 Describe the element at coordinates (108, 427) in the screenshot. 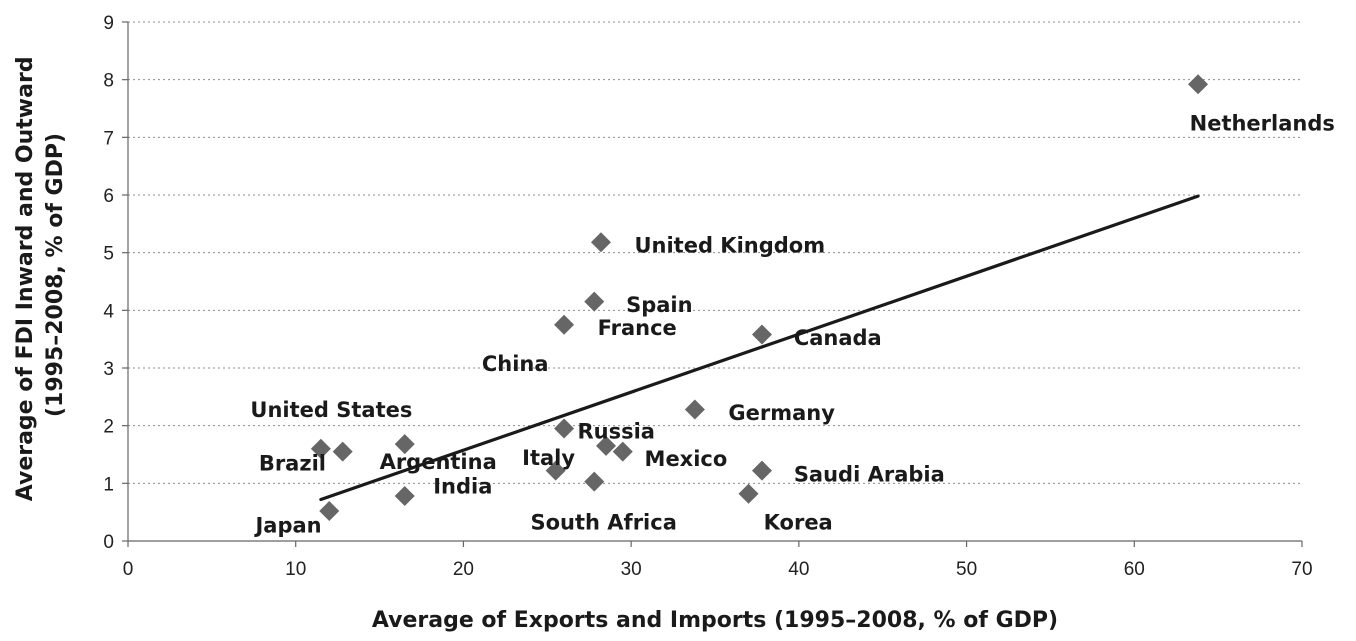

I see `y-tick-label: 2` at that location.